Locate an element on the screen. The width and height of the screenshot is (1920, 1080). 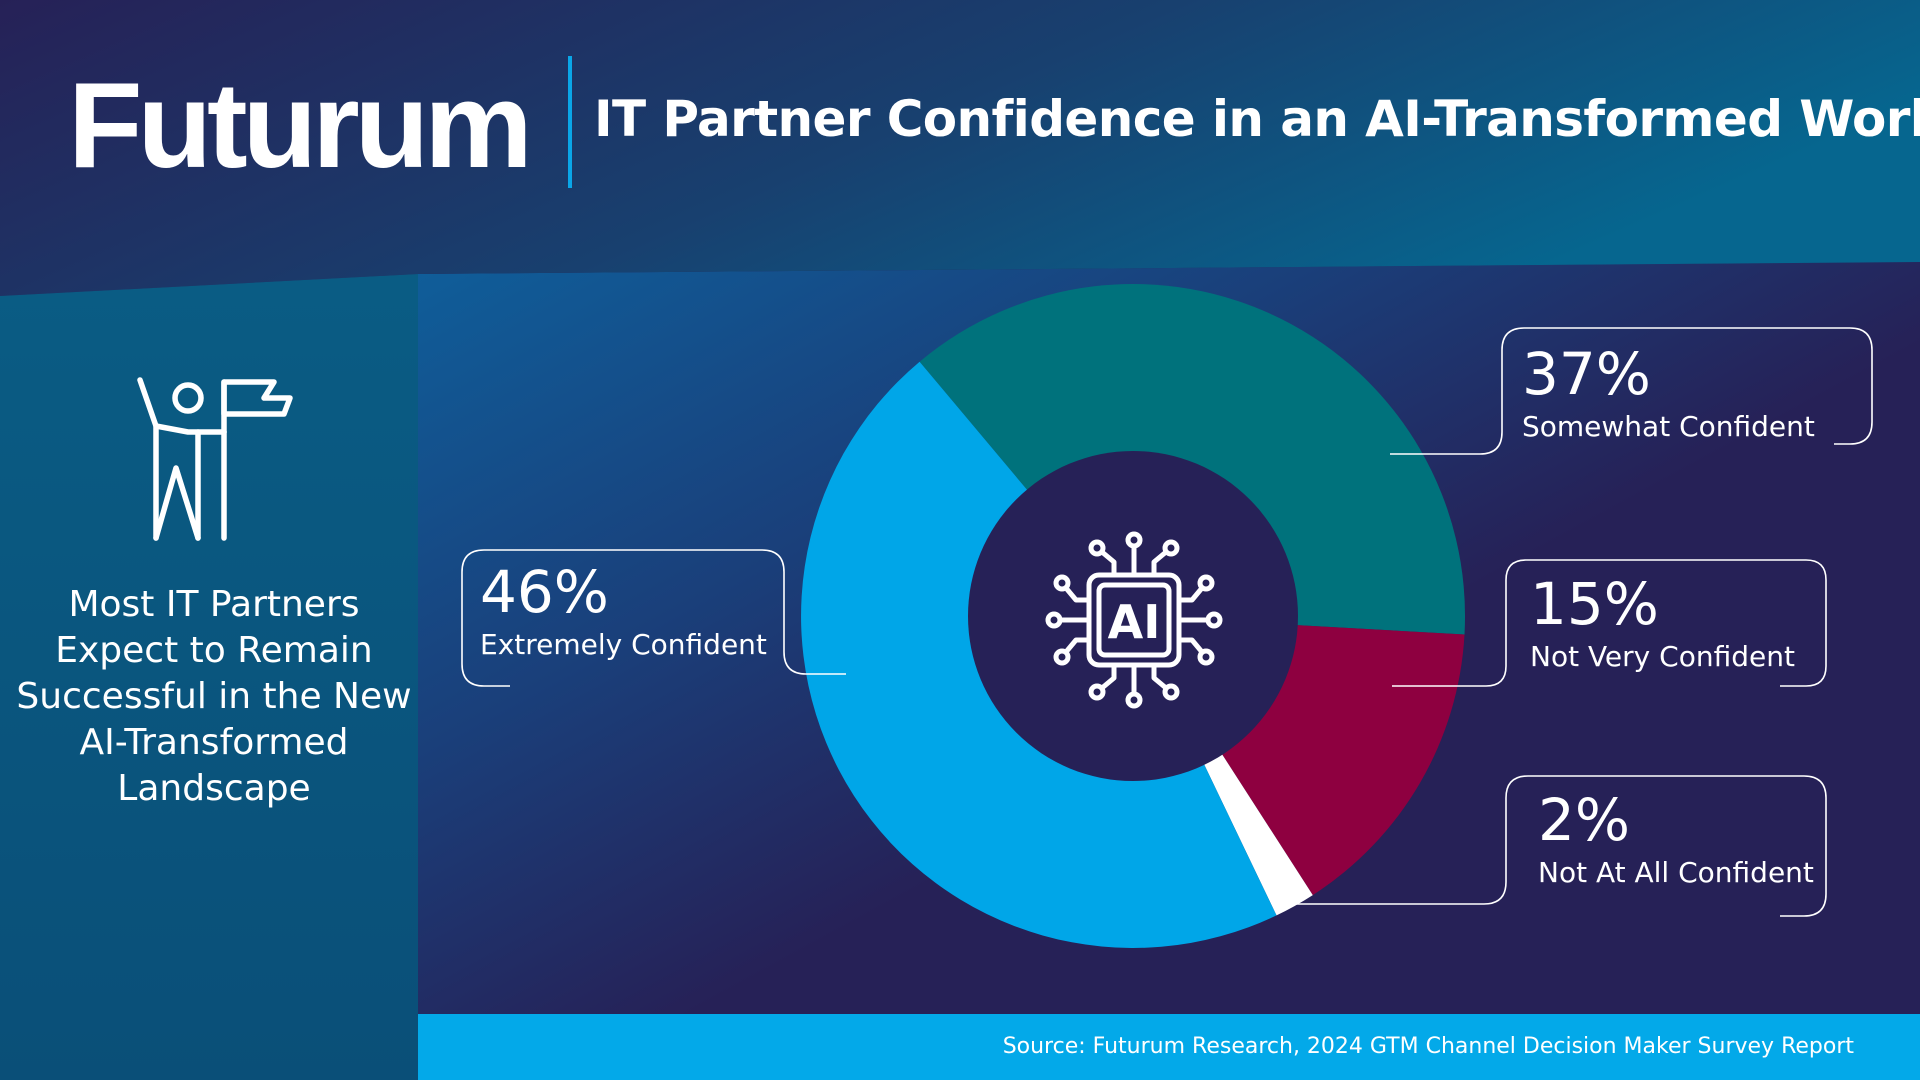
donut-slice-somewhat-confident is located at coordinates (1192, 459).